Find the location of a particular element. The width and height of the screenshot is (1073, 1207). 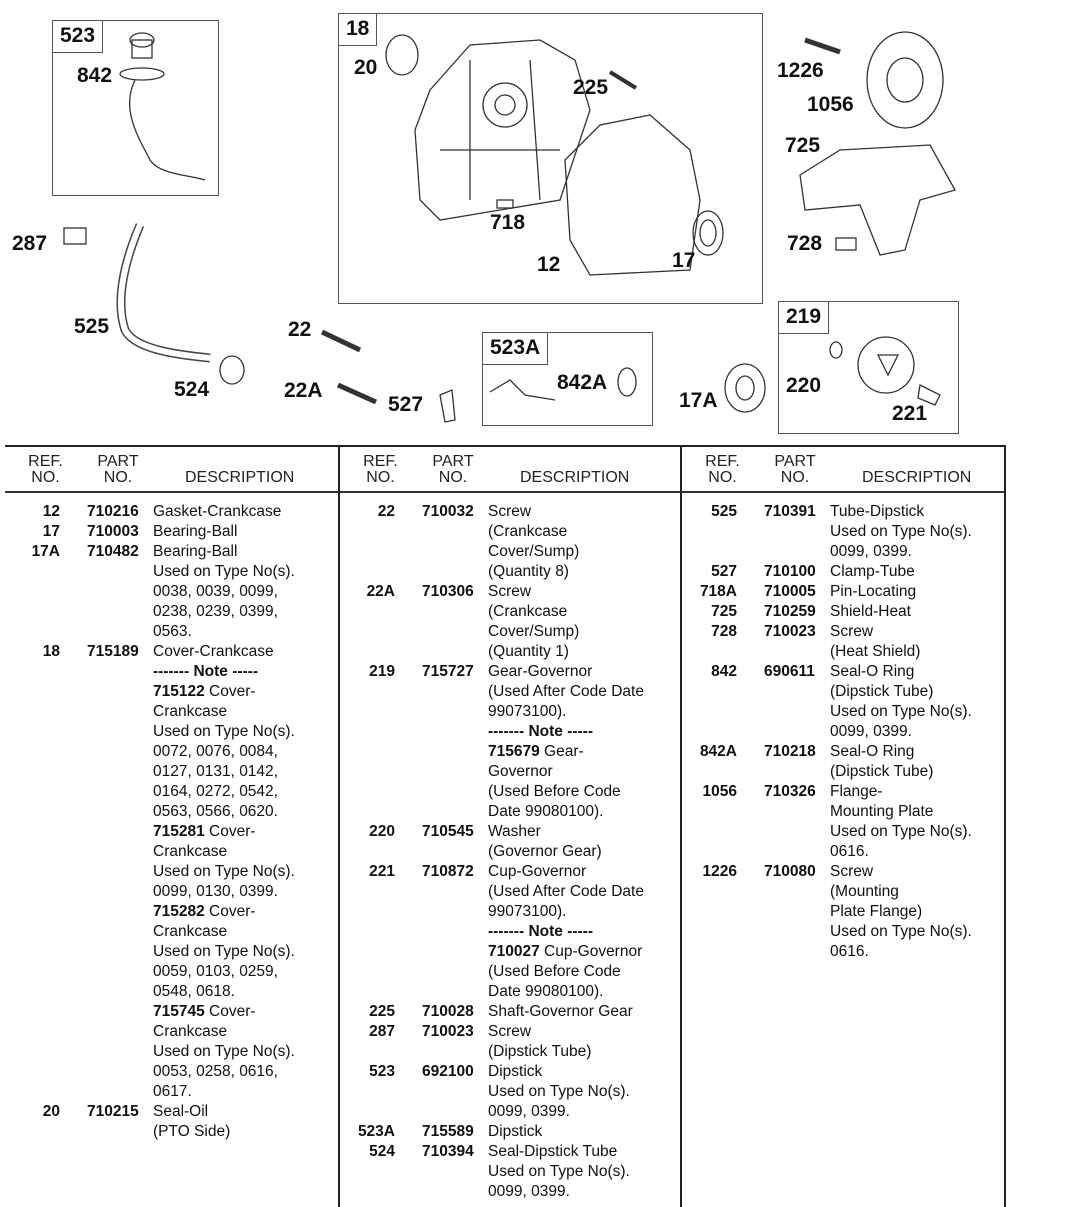

ref-no: 22 is located at coordinates (386, 511).